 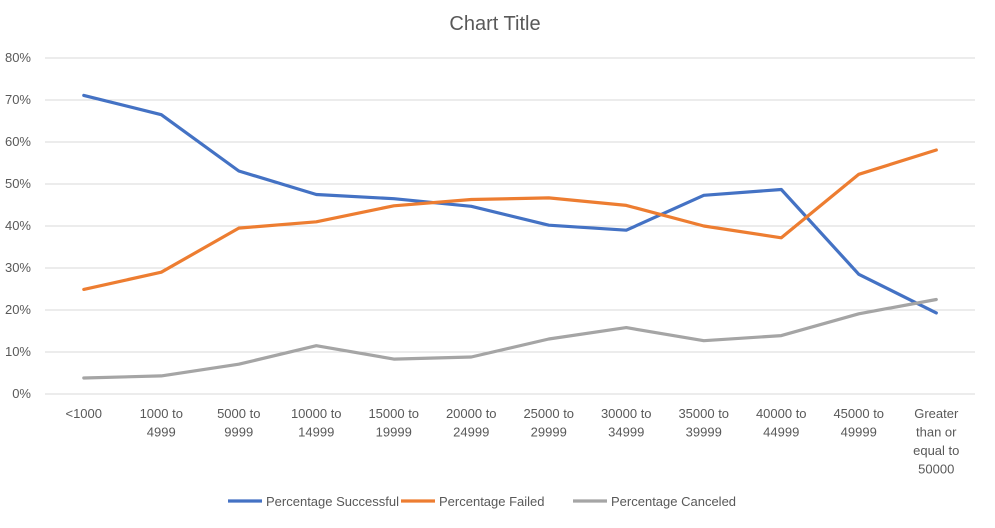 What do you see at coordinates (18, 351) in the screenshot?
I see `y-tick-label: 10%` at bounding box center [18, 351].